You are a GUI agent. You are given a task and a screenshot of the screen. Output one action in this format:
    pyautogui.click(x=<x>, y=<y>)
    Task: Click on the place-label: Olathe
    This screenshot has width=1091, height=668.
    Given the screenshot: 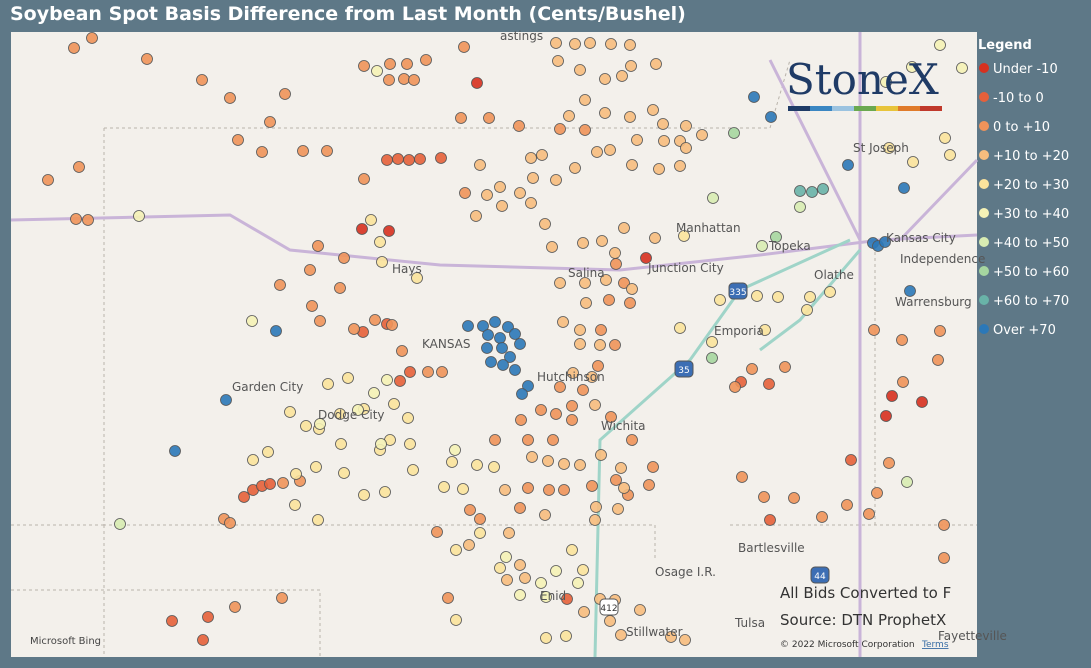 What is the action you would take?
    pyautogui.click(x=834, y=275)
    